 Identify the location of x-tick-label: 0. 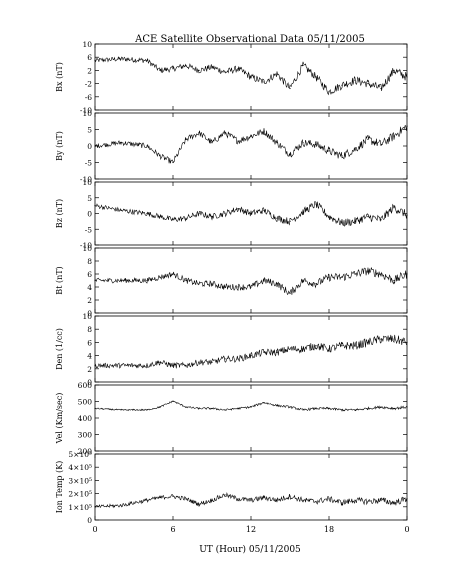
(94, 529).